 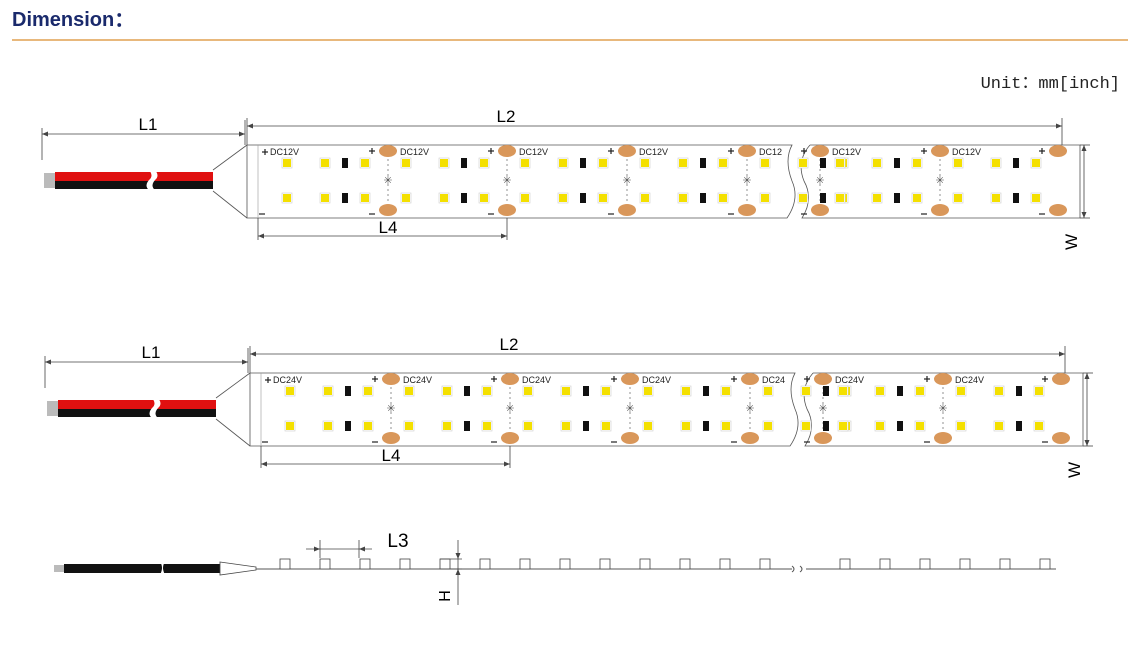 I want to click on break-mark, so click(x=797, y=569).